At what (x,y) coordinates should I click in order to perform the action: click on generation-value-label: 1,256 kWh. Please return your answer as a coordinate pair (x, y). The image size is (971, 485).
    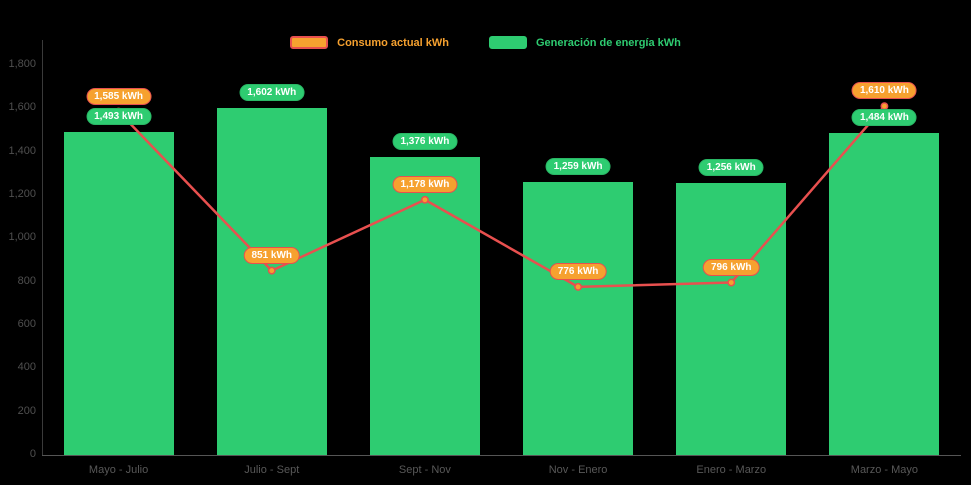
    Looking at the image, I should click on (731, 167).